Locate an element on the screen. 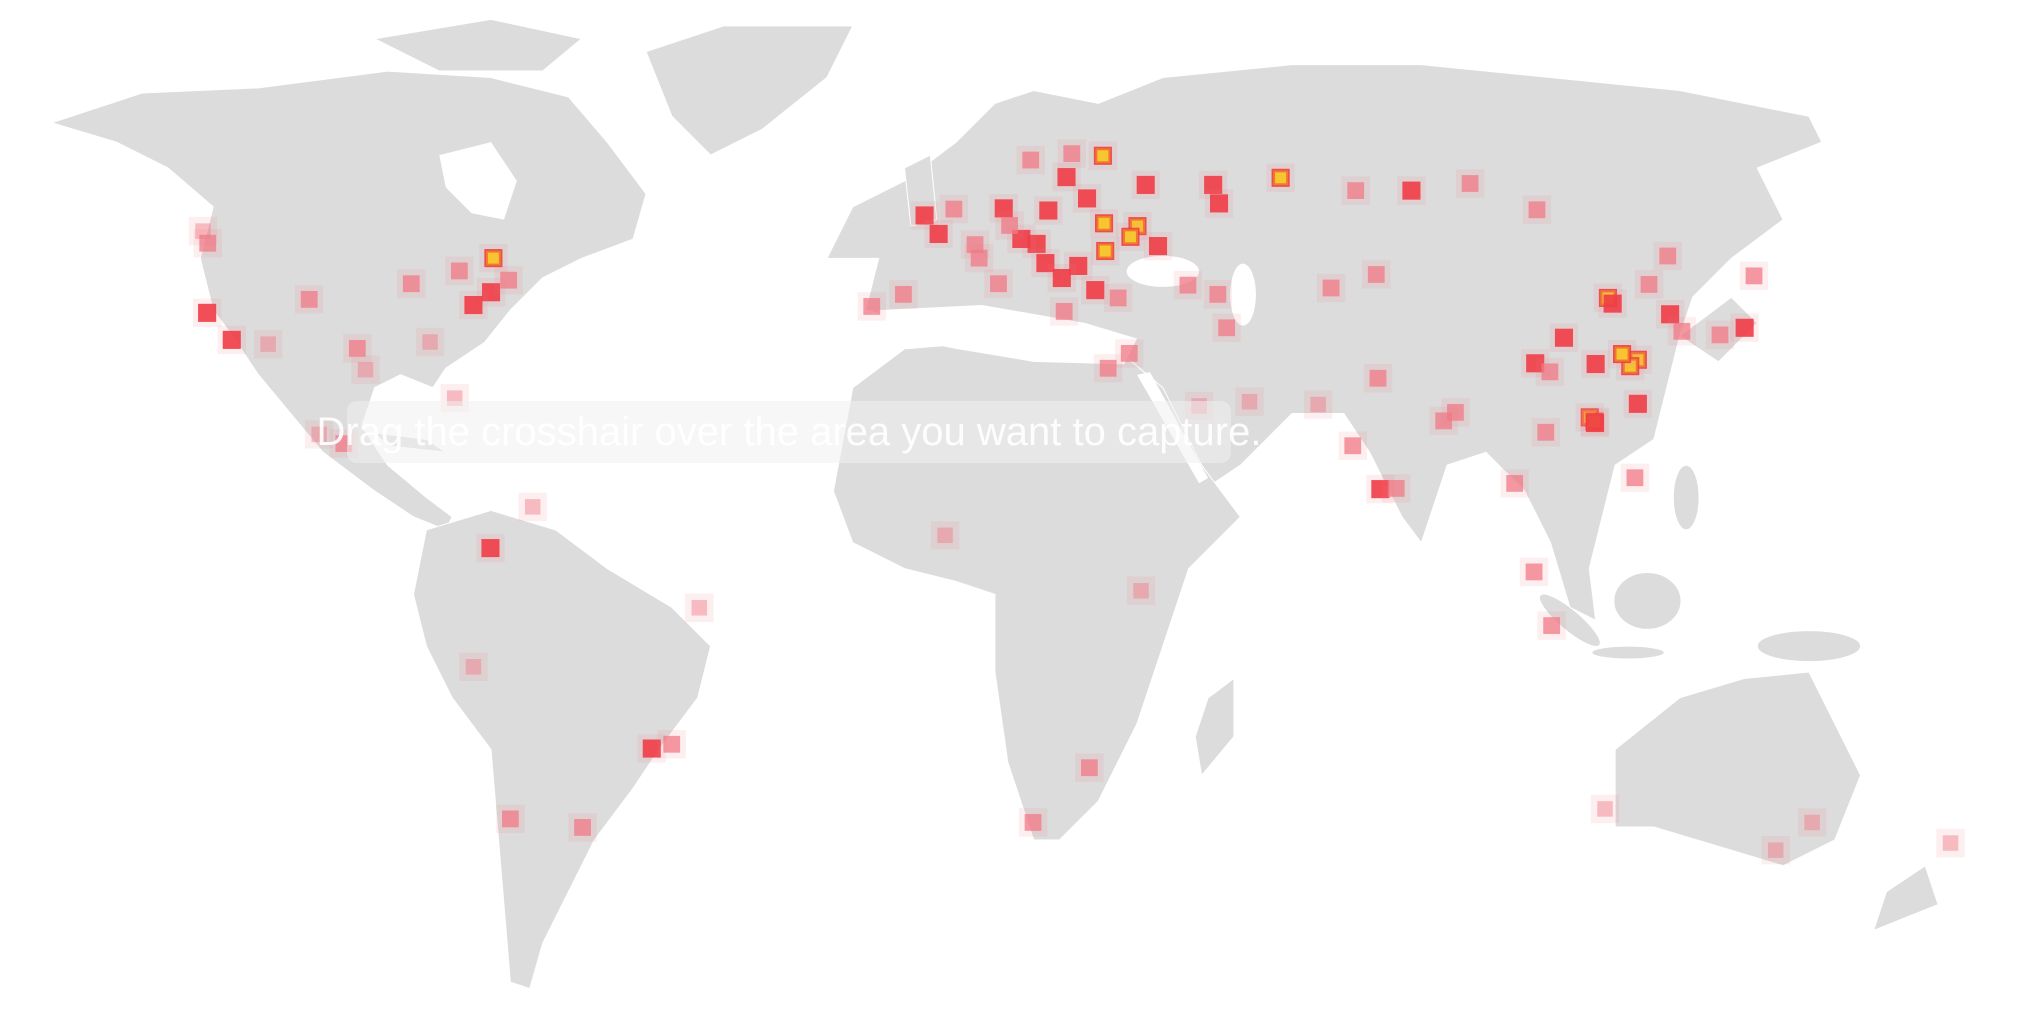 The image size is (2026, 1017). philippines is located at coordinates (1686, 497).